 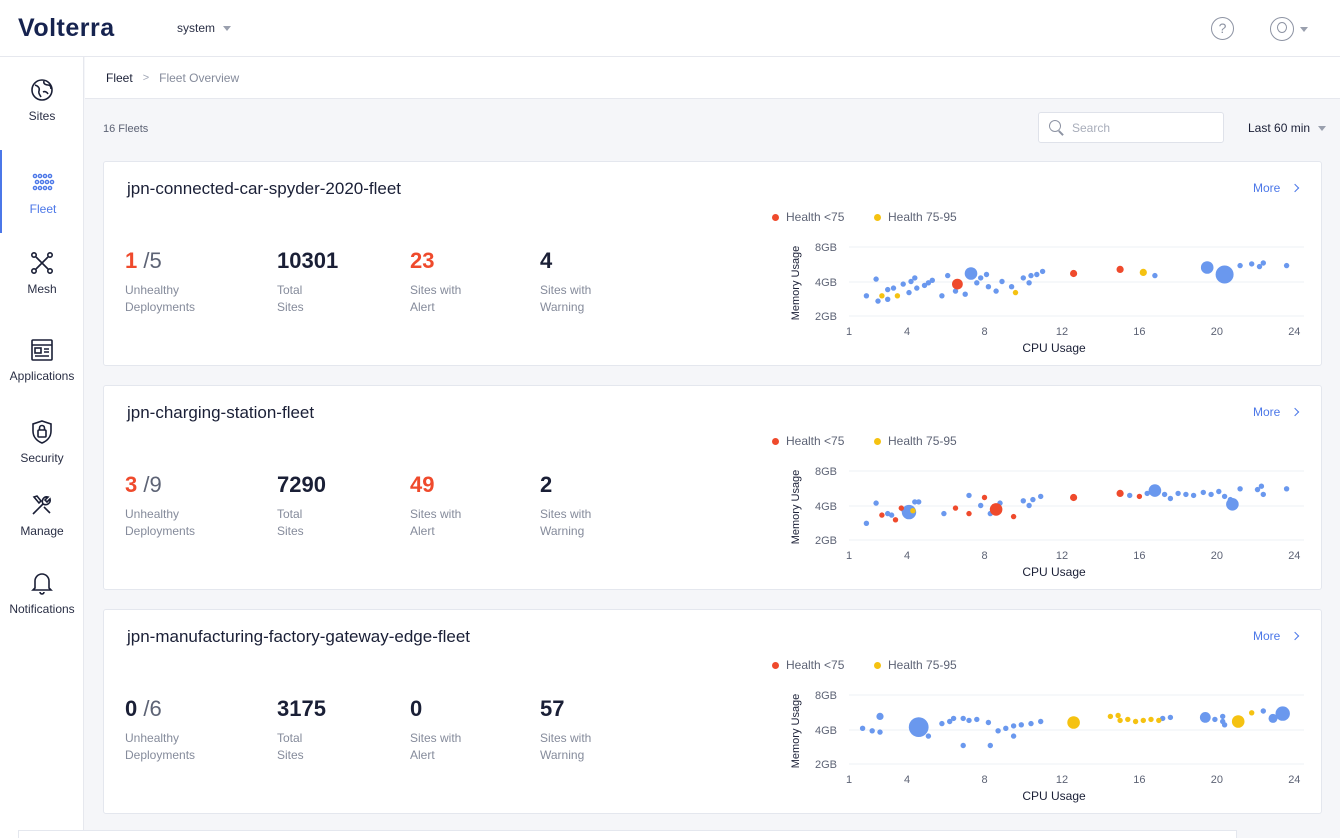 I want to click on time-range-selector: Last 60 min, so click(x=1287, y=128).